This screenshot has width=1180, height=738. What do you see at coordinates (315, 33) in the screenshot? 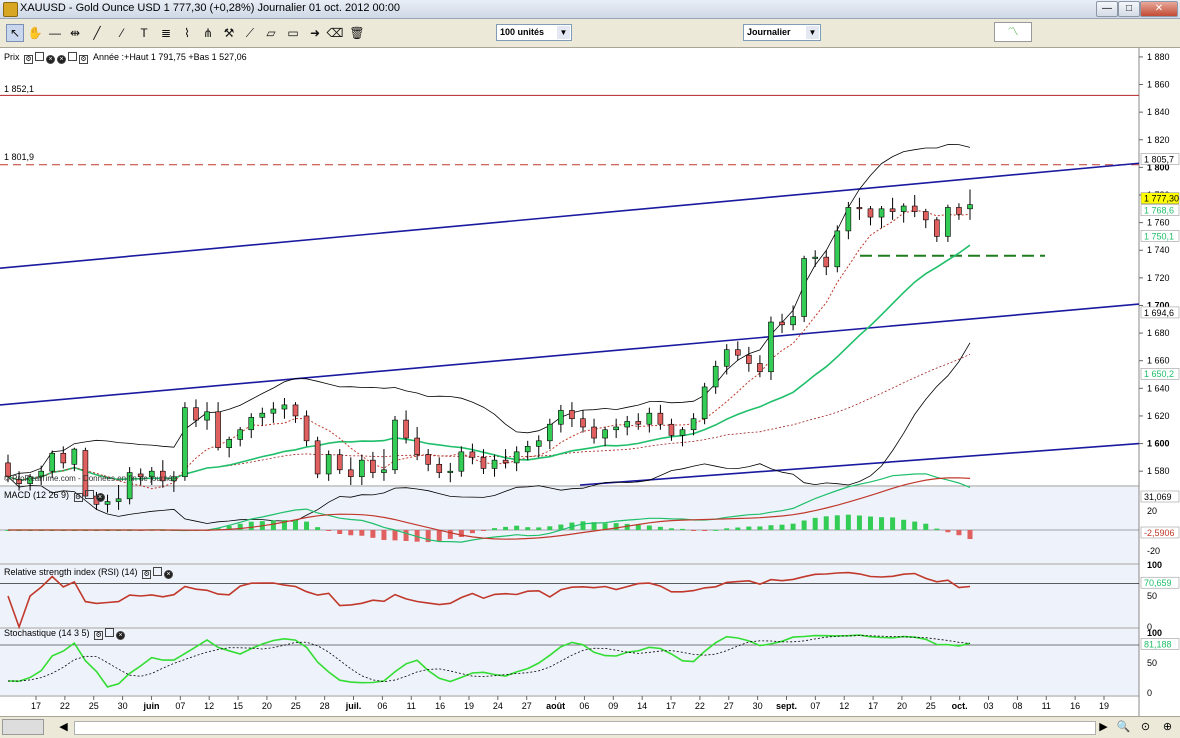
I see `arrow-icon: ➜` at bounding box center [315, 33].